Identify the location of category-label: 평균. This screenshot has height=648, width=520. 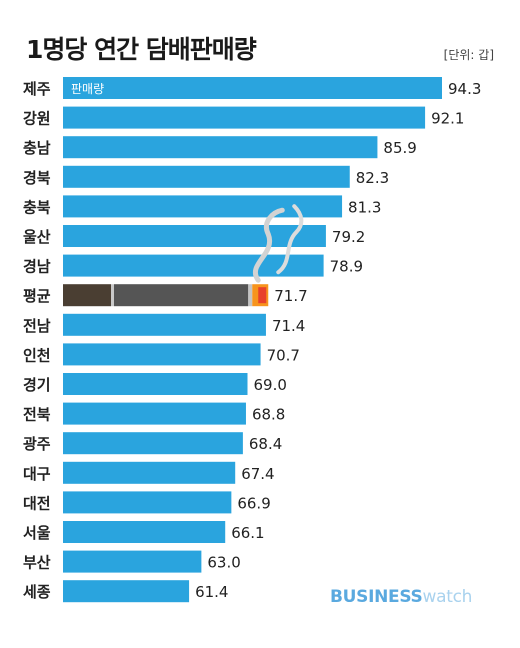
(37, 296).